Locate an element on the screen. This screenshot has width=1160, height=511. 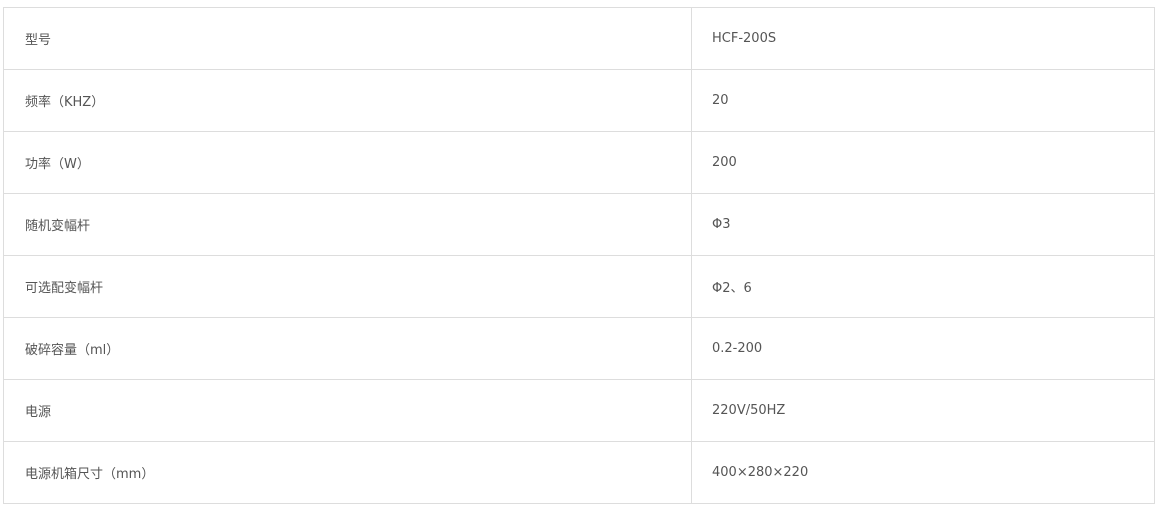
spec-label: 电源机箱尺寸（mm） is located at coordinates (347, 472).